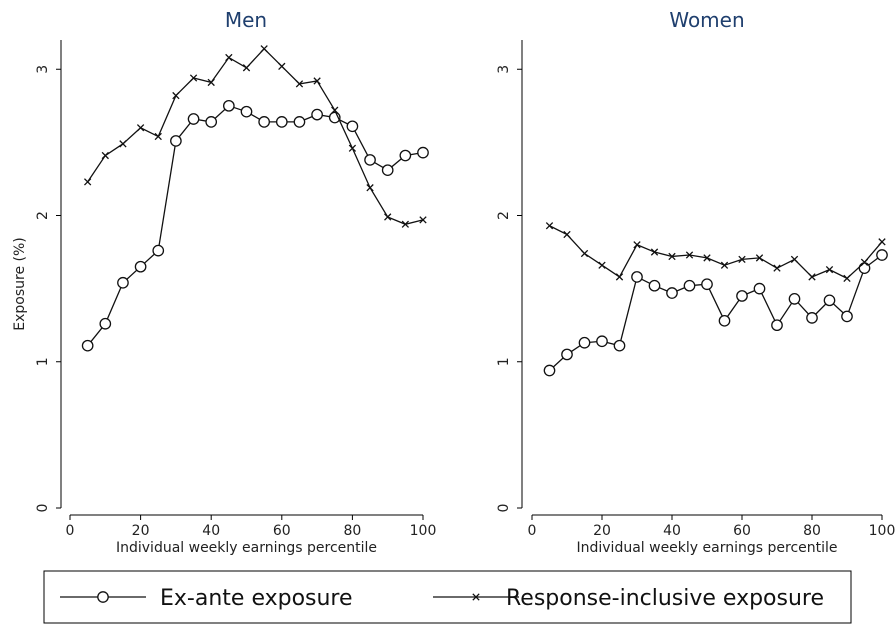 The height and width of the screenshot is (639, 896). I want to click on panel-title: Men, so click(246, 20).